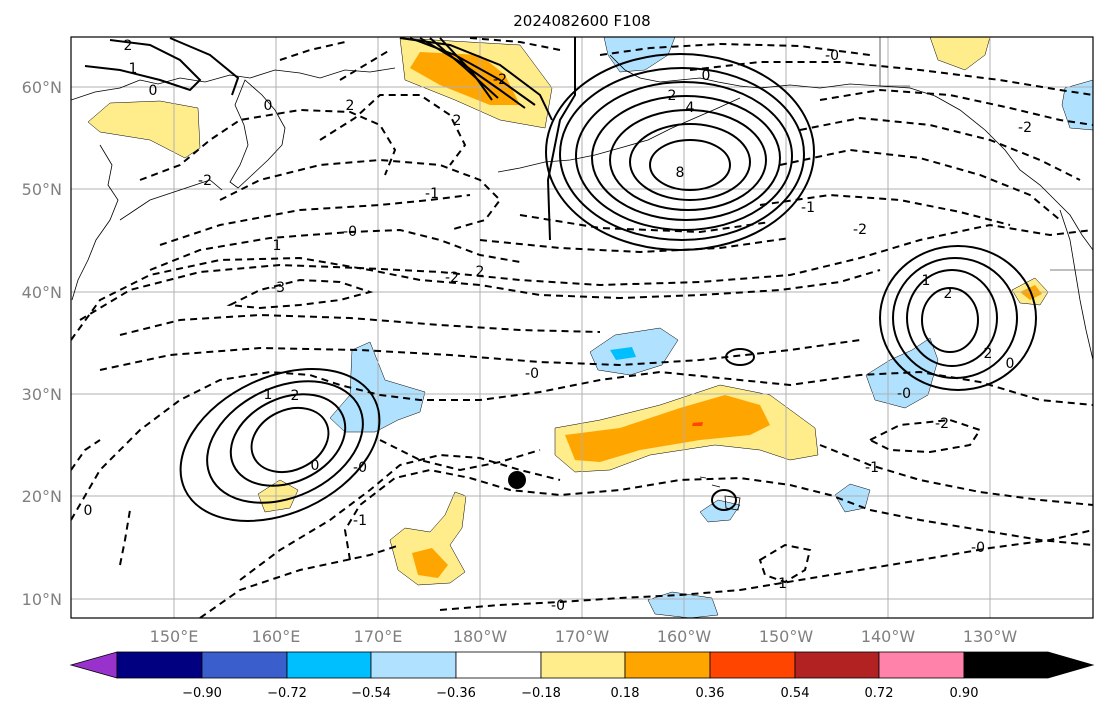 Image resolution: width=1105 pixels, height=712 pixels. I want to click on border-canada, so click(894, 62).